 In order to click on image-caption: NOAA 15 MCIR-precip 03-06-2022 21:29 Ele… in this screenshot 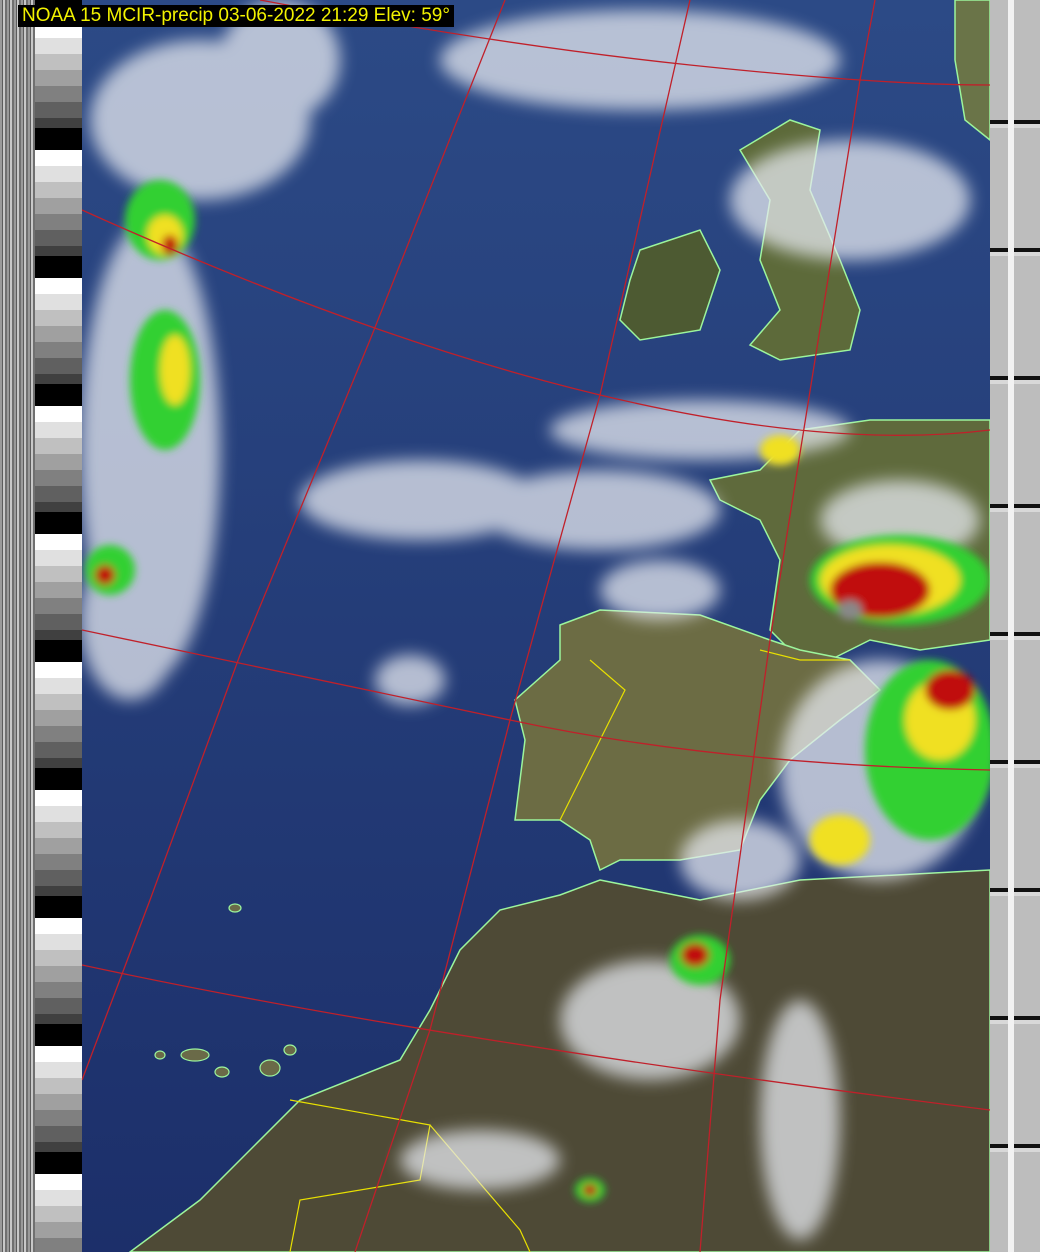, I will do `click(236, 16)`.